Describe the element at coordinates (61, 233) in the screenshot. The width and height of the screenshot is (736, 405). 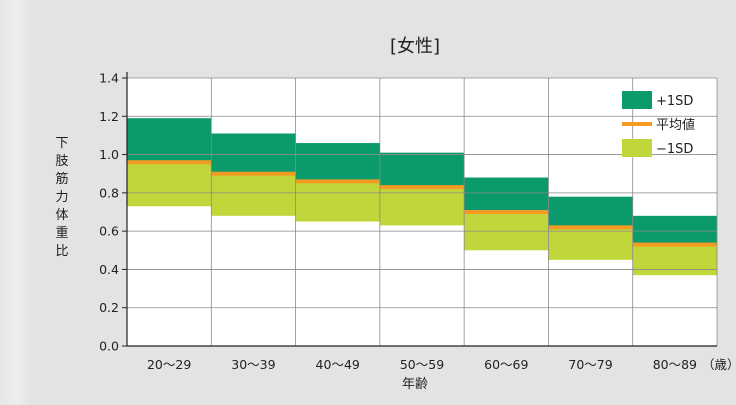
I see `y-axis-label-char: 重` at that location.